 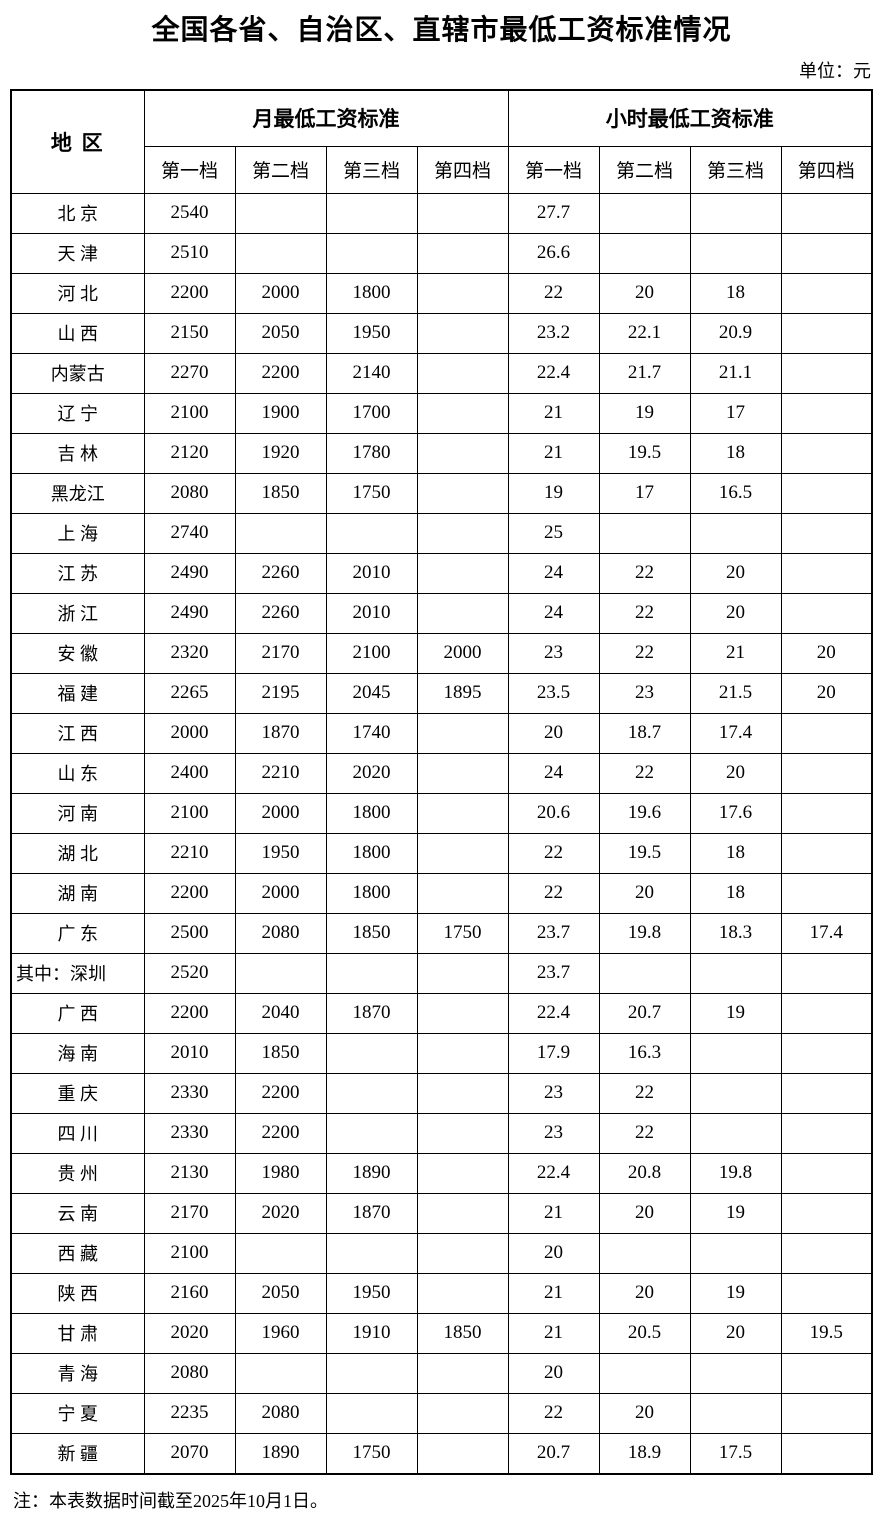 What do you see at coordinates (189, 1173) in the screenshot?
I see `value-cell: 2130` at bounding box center [189, 1173].